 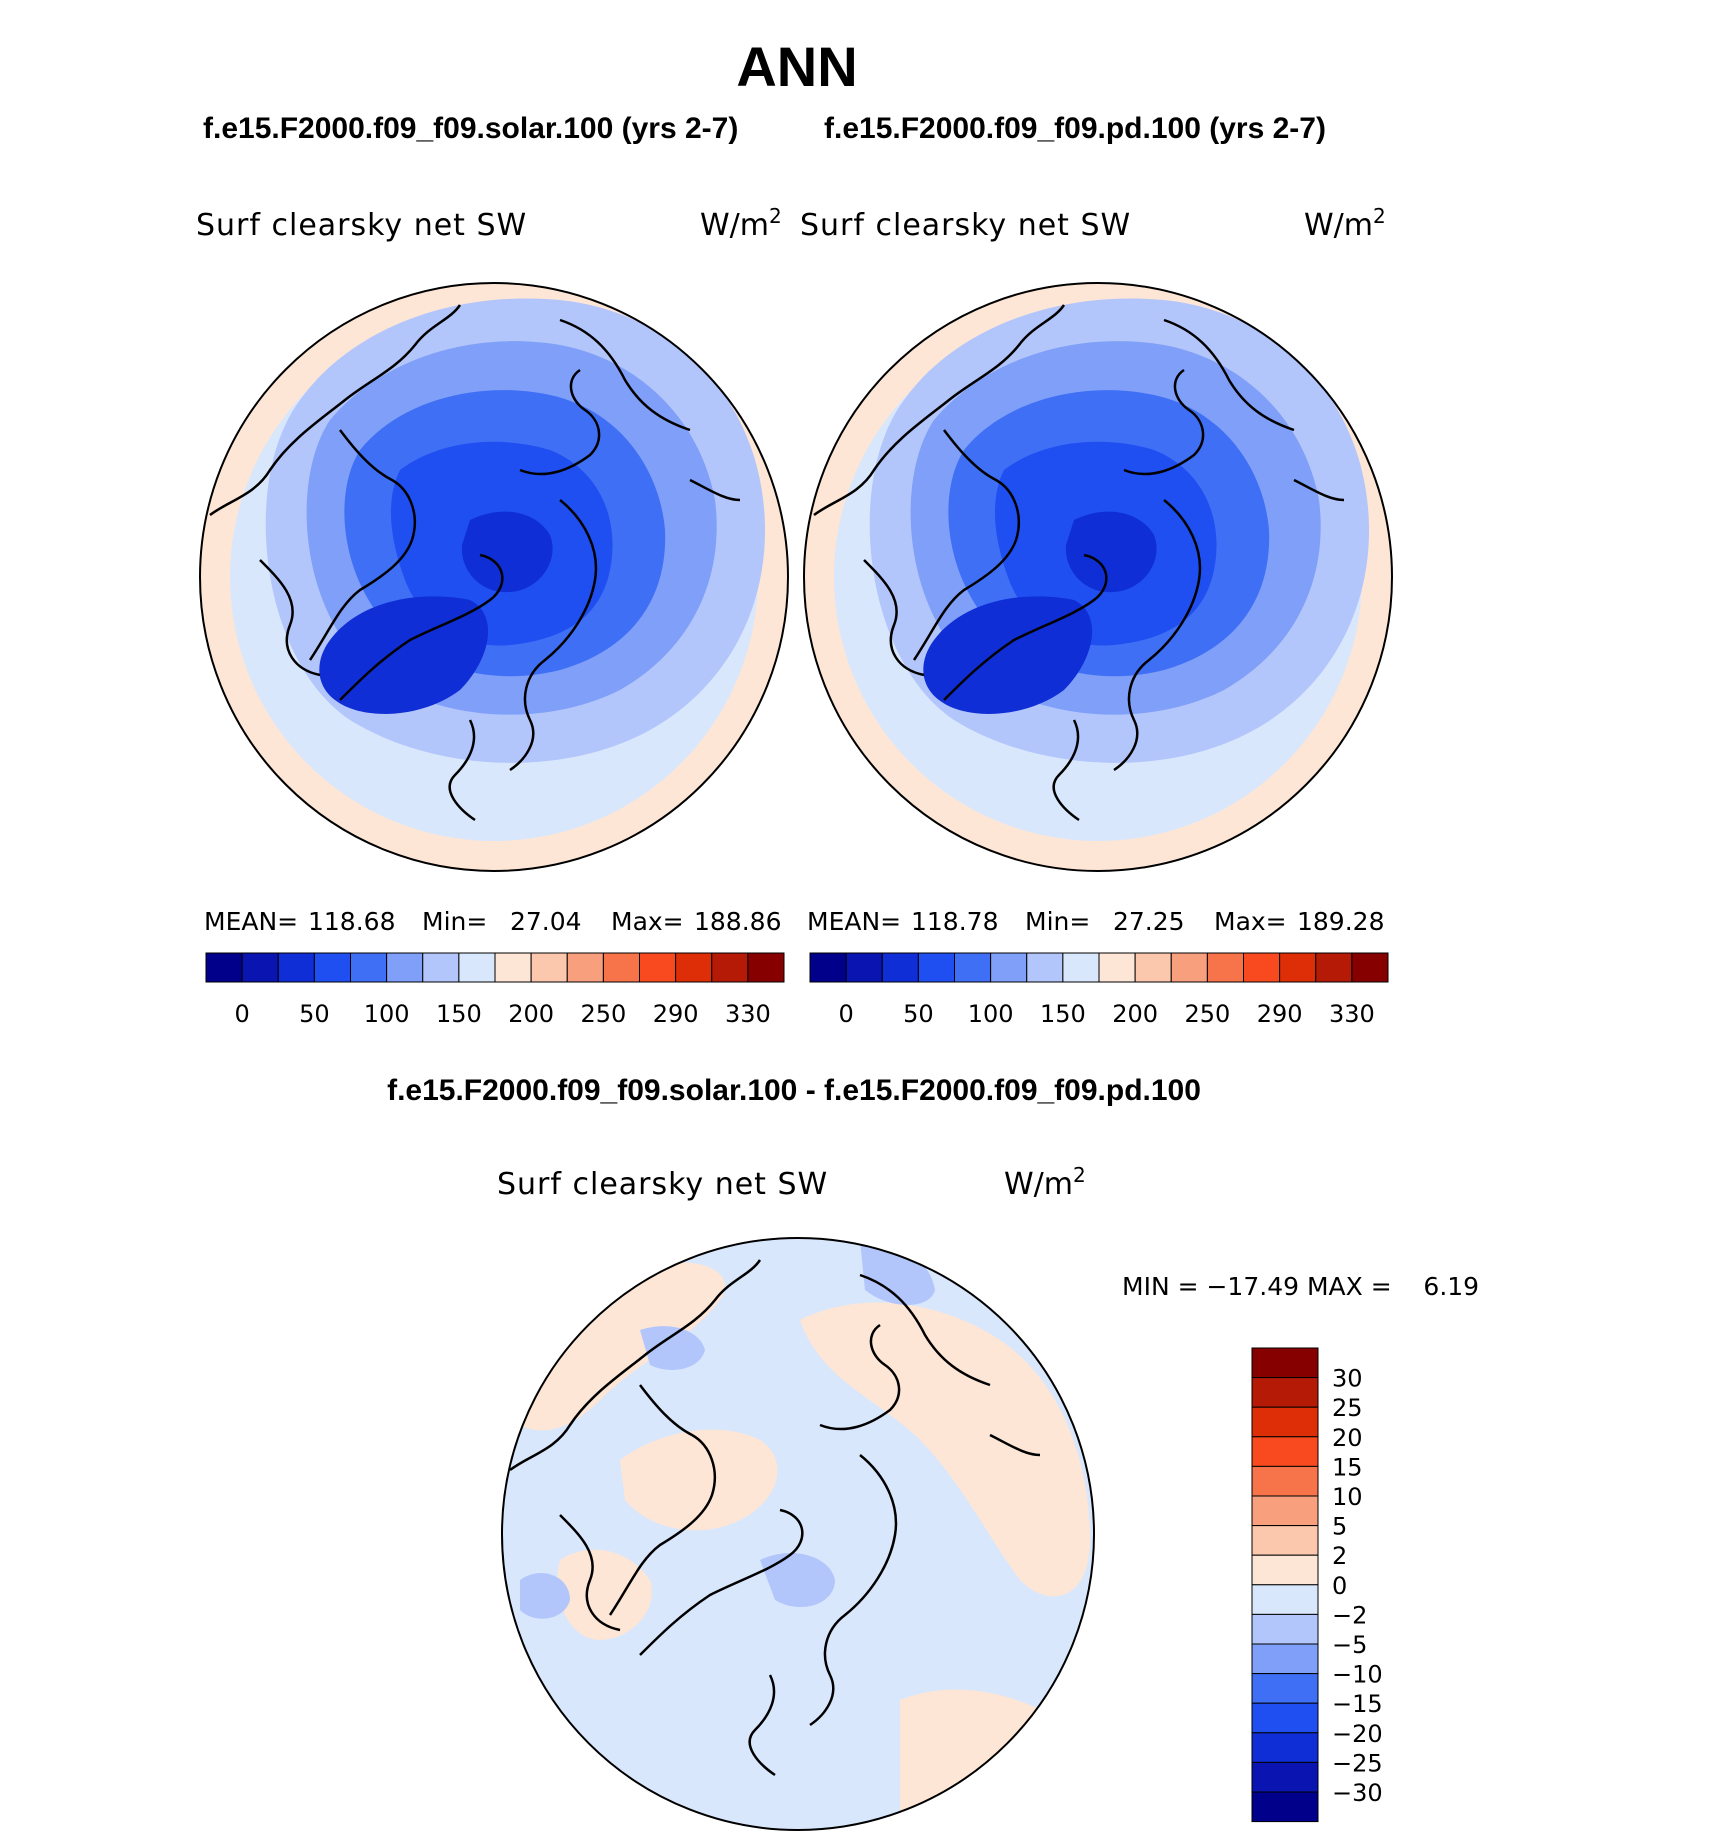 I want to click on diff-colorbar-tick-label: −30, so click(x=1357, y=1793).